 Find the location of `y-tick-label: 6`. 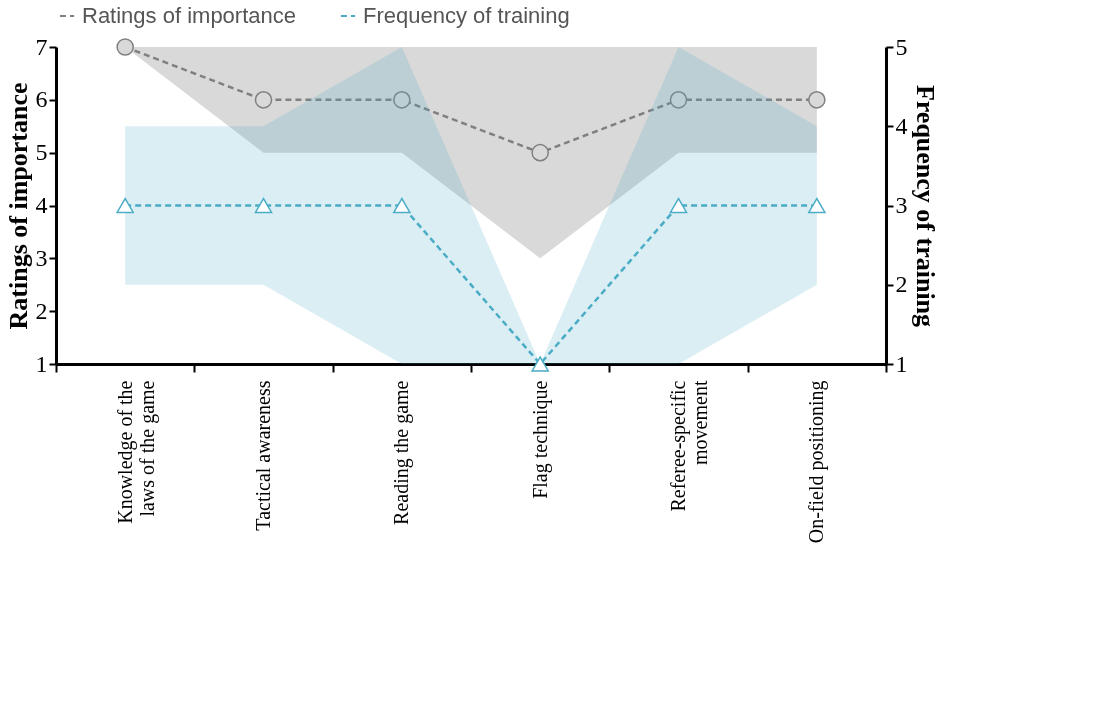

y-tick-label: 6 is located at coordinates (41, 99).